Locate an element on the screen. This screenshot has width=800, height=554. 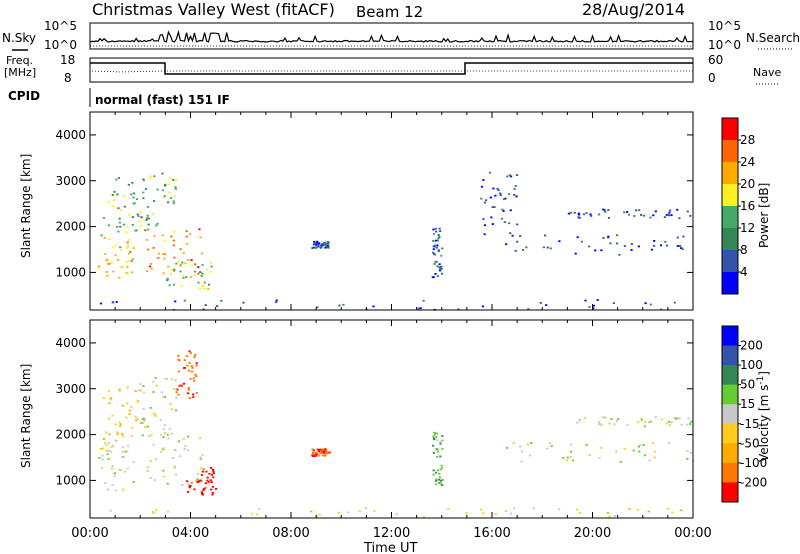
nsky-tick-high: 10^5 is located at coordinates (60, 26).